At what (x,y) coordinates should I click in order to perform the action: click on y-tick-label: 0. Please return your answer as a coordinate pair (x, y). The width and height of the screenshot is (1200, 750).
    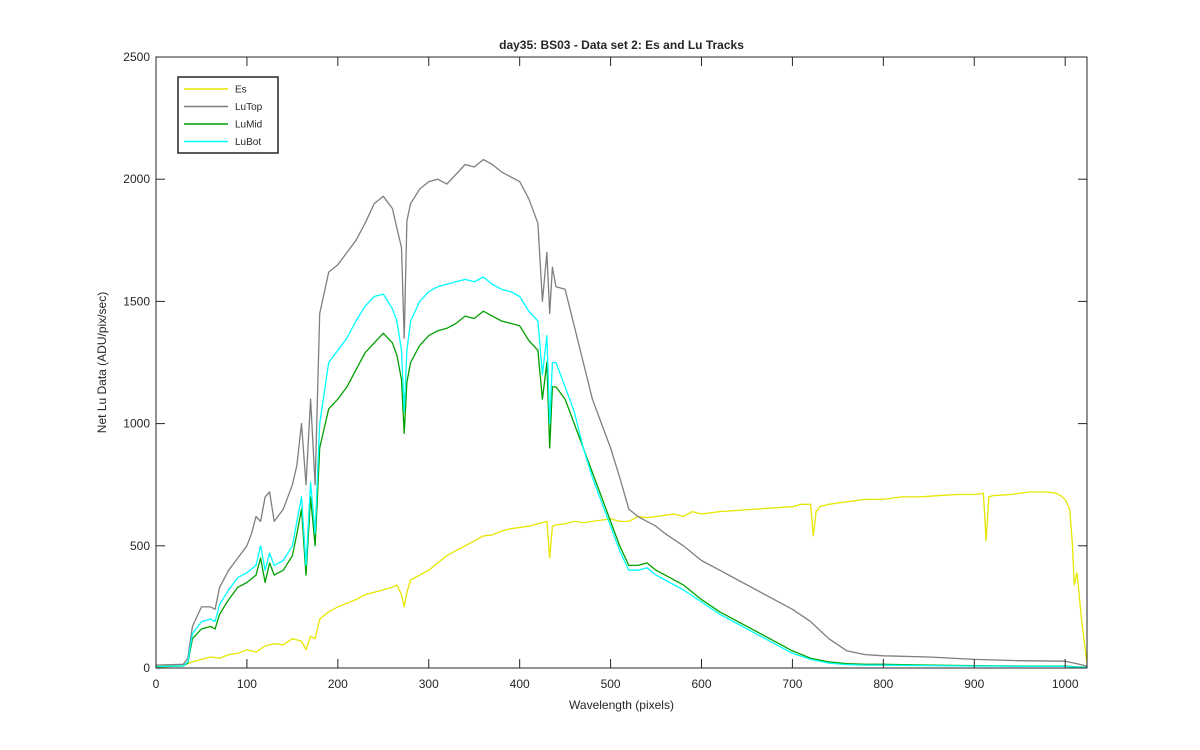
    Looking at the image, I should click on (146, 668).